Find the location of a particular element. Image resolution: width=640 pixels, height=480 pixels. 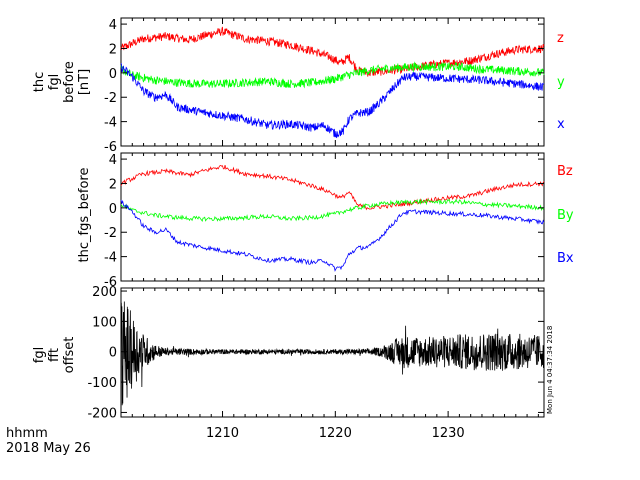

legend-entry-z: z is located at coordinates (560, 38).